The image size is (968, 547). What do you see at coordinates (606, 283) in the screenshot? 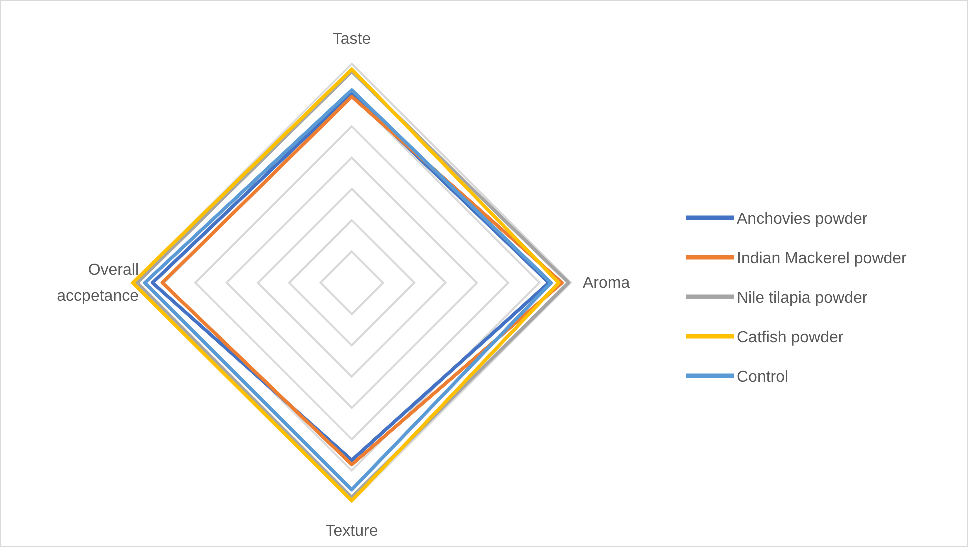
I see `spoke-label: Aroma` at bounding box center [606, 283].